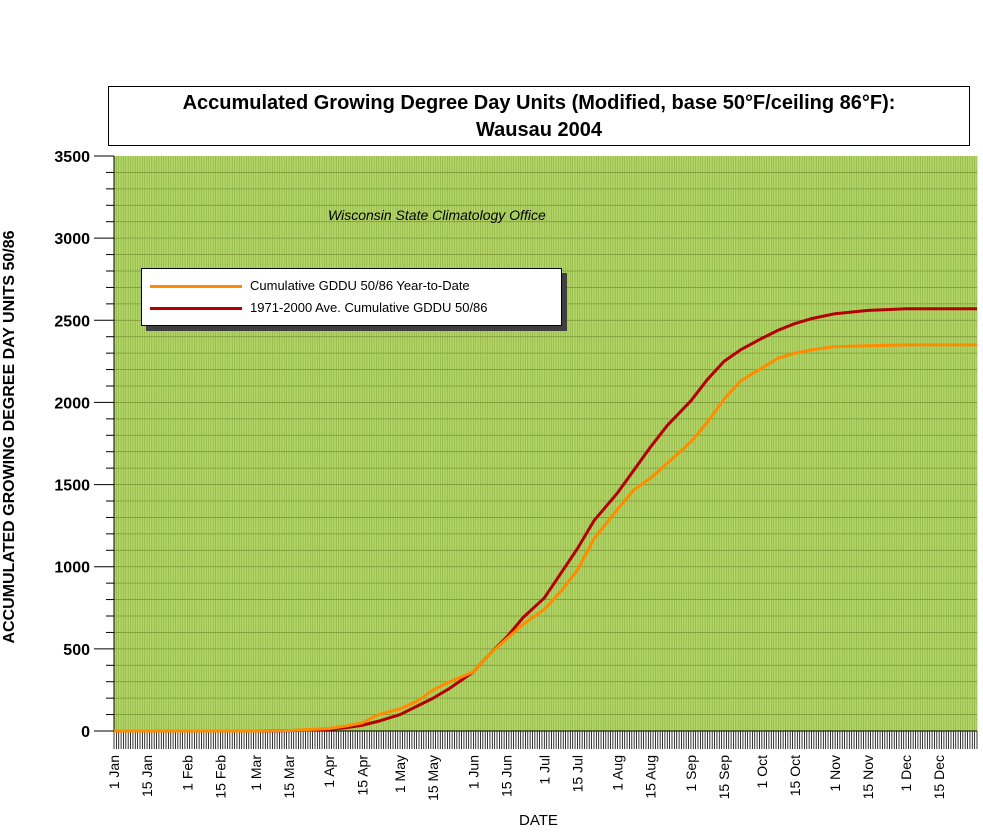  Describe the element at coordinates (538, 820) in the screenshot. I see `x-axis-label: DATE` at that location.